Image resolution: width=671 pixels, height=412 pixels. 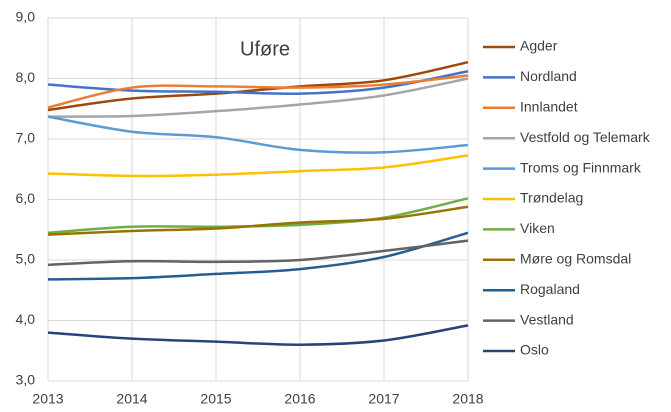 What do you see at coordinates (299, 399) in the screenshot?
I see `x-tick-label: 2016` at bounding box center [299, 399].